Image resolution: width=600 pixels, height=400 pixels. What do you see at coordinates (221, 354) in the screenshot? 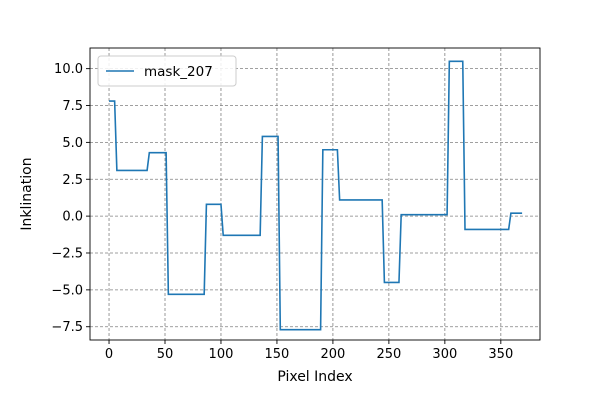
I see `x-tick-label: 100` at bounding box center [221, 354].